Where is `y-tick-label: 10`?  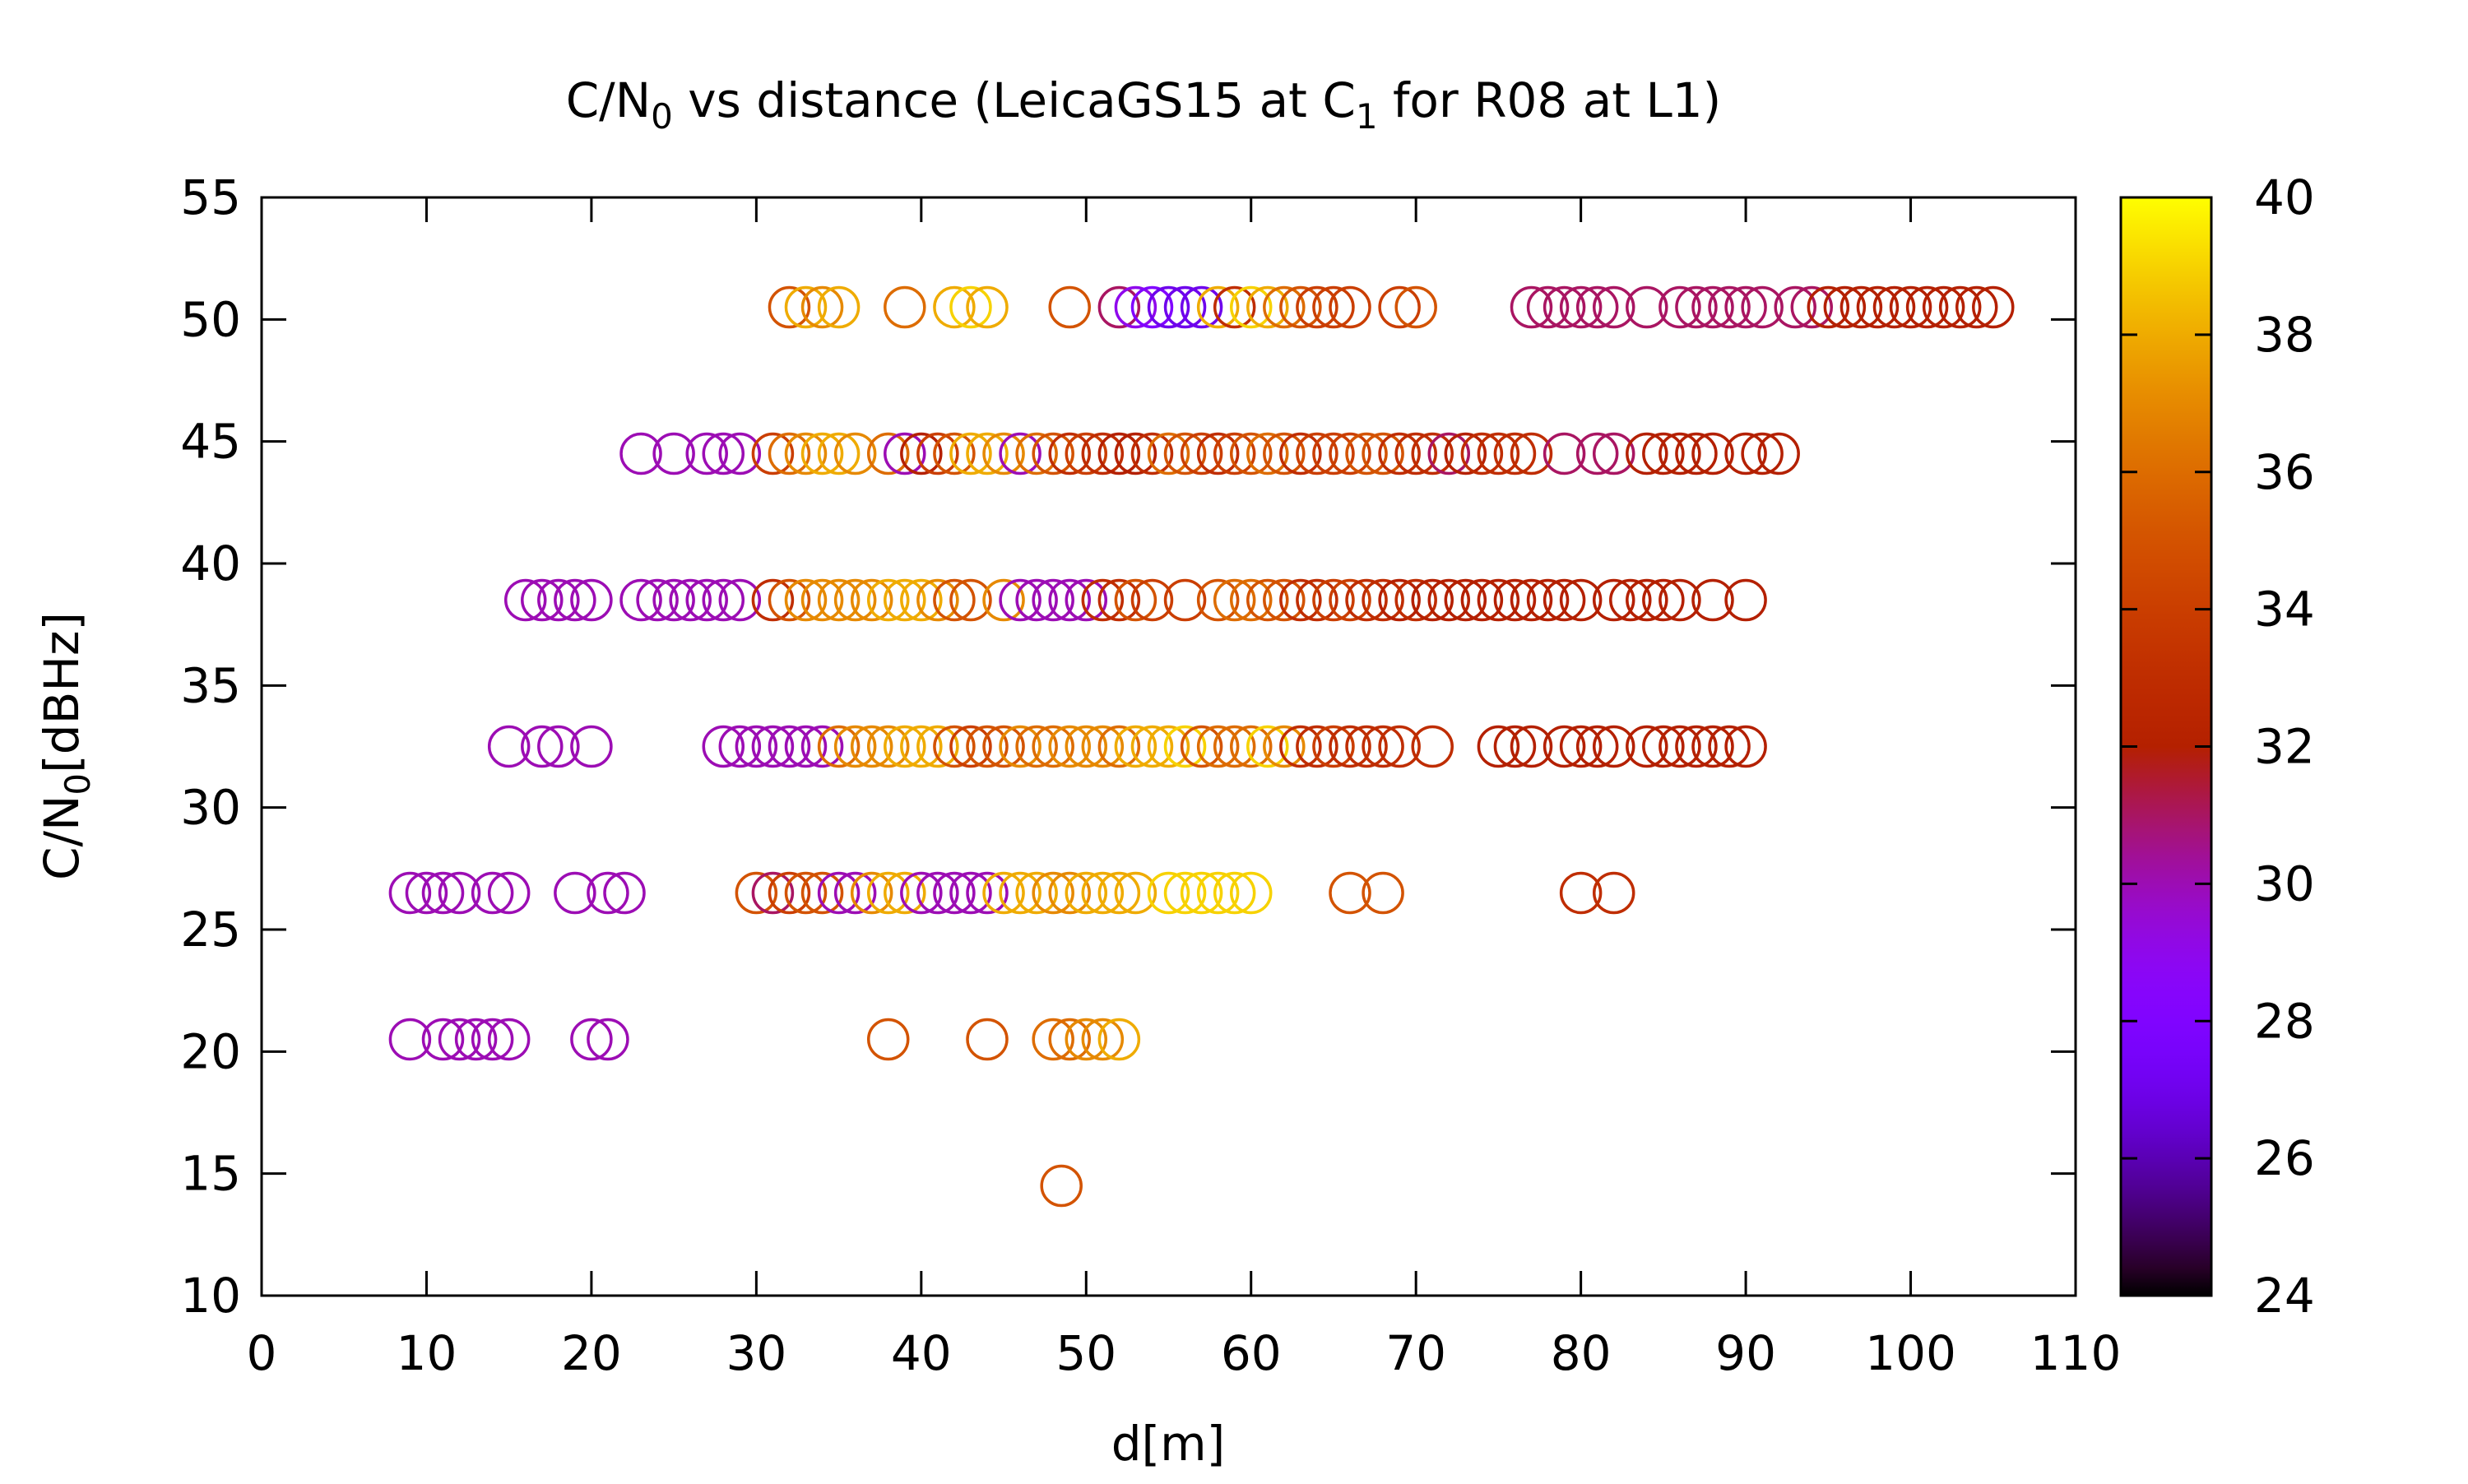
y-tick-label: 10 is located at coordinates (210, 1296).